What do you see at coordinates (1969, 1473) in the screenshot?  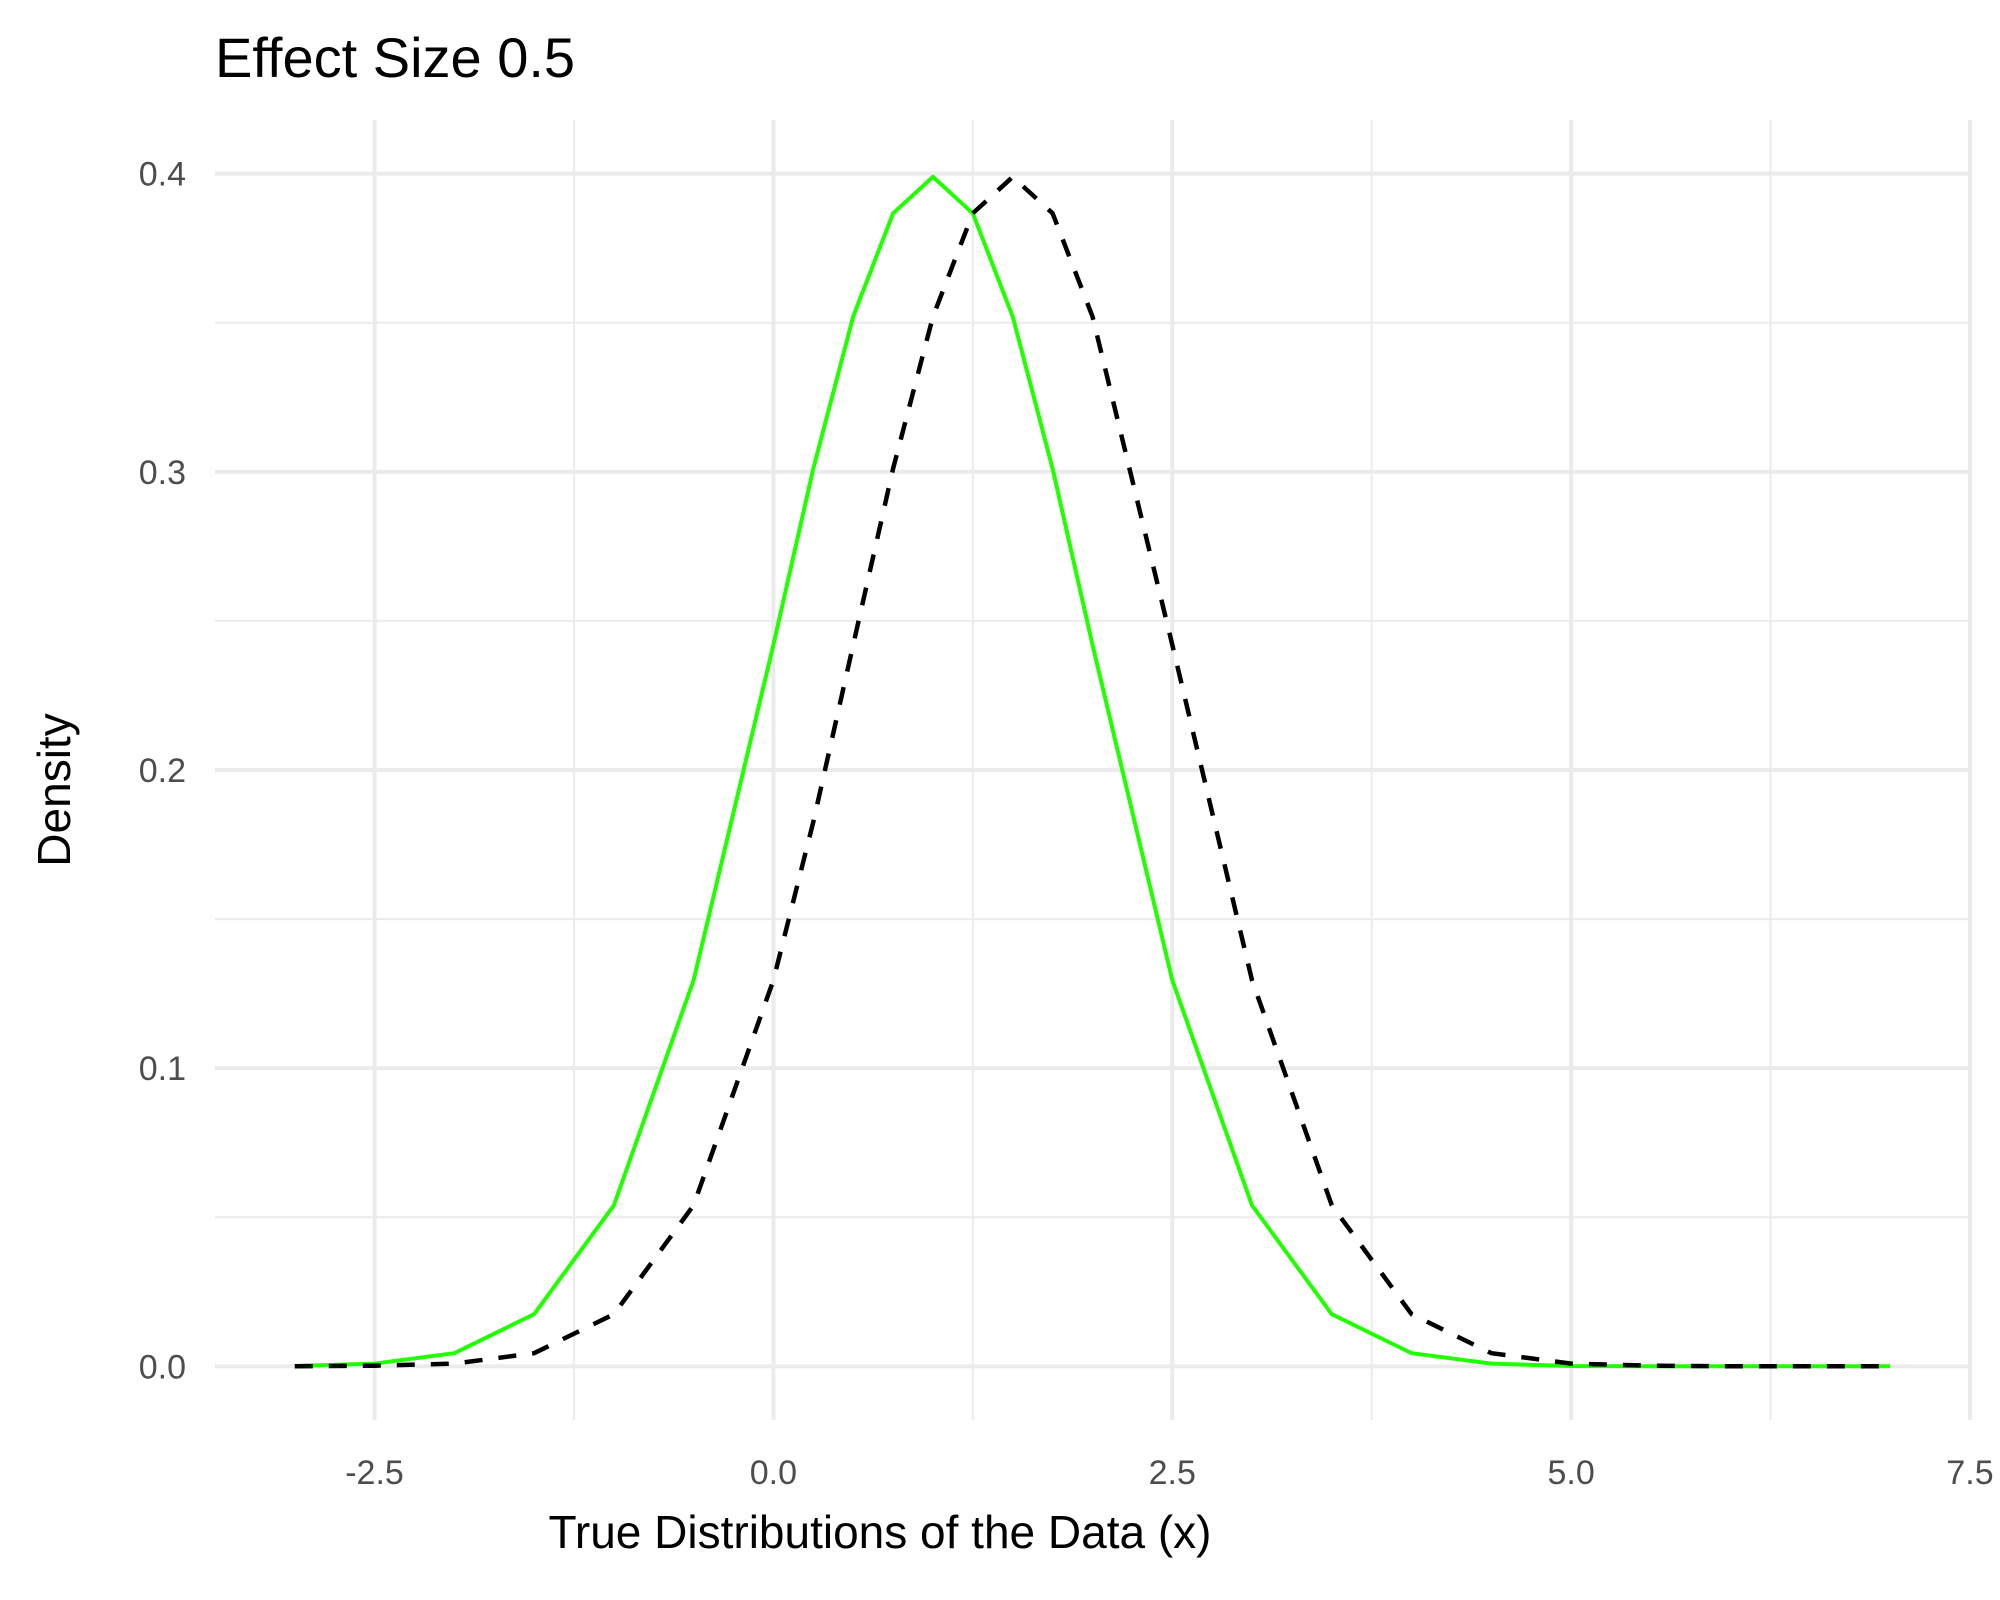 I see `x-tick-label: 7.5` at bounding box center [1969, 1473].